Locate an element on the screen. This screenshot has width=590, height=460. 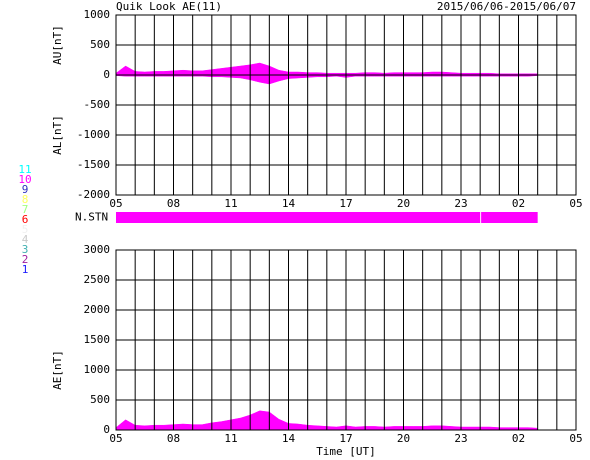
legend-label: 8 is located at coordinates (25, 199).